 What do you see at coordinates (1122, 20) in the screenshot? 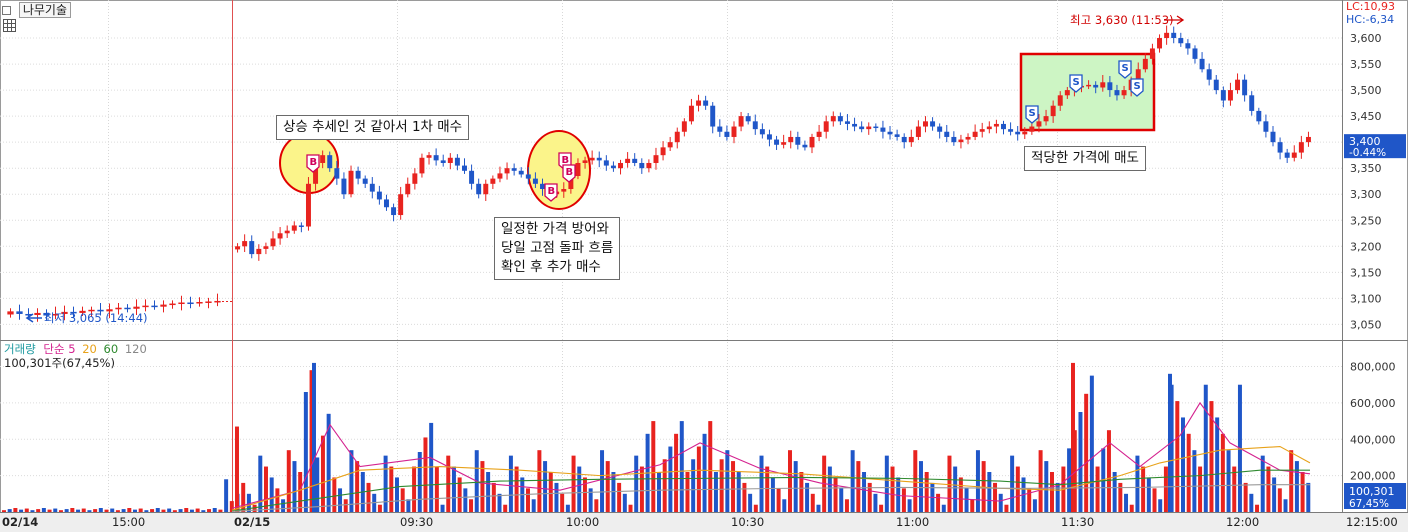
I see `high-annotation: 최고 3,630 (11:53)` at bounding box center [1122, 20].